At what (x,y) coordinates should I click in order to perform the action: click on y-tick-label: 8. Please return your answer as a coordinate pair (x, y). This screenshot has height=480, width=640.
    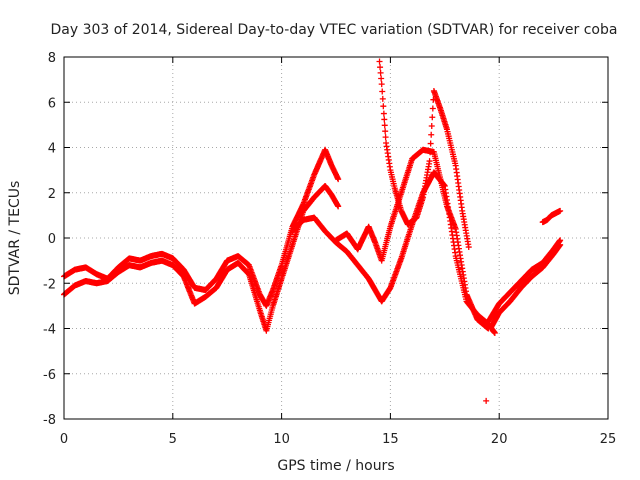
    Looking at the image, I should click on (52, 58).